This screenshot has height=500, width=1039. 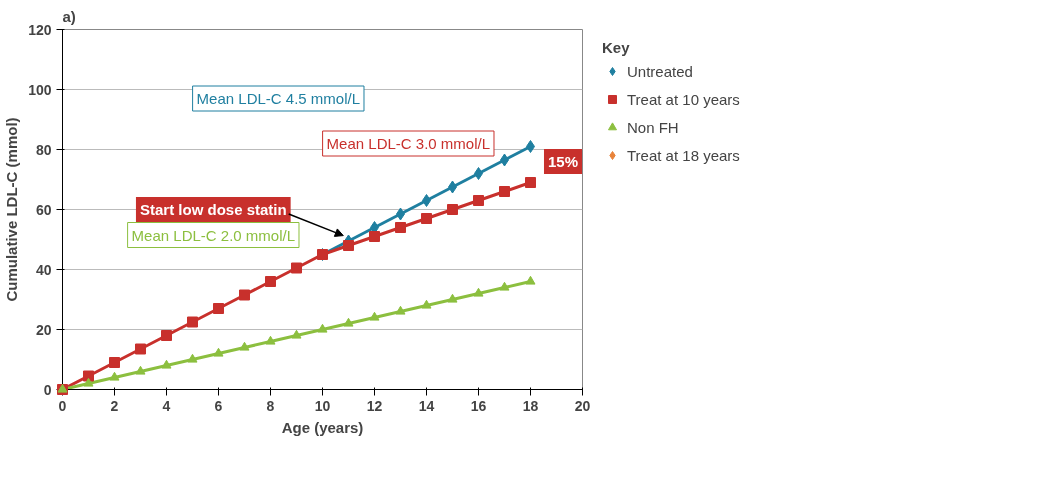 I want to click on y-tick-label: 20, so click(x=43, y=329).